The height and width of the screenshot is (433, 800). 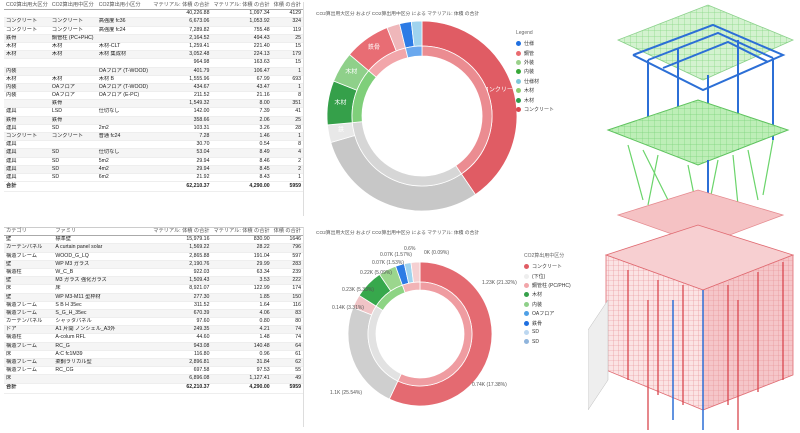 I want to click on table-cell: 床, so click(x=29, y=355).